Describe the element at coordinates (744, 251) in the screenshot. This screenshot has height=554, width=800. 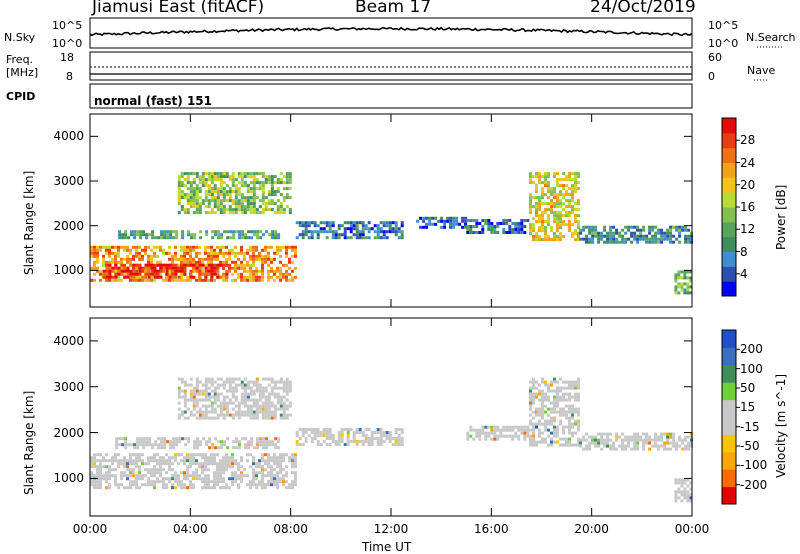
I see `power-colorbar-tick-label-1: 8` at that location.